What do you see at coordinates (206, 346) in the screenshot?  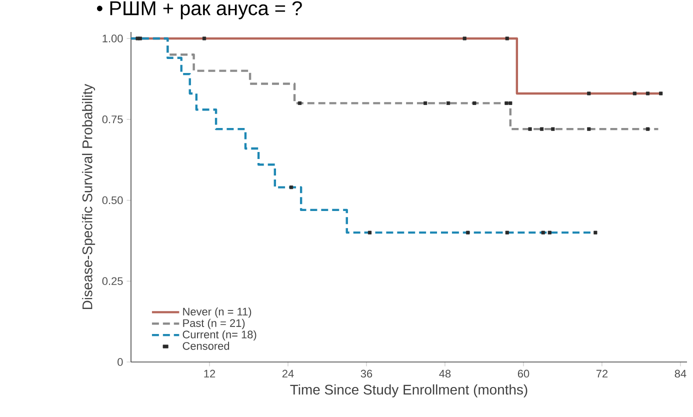 I see `legend-label: Censored` at bounding box center [206, 346].